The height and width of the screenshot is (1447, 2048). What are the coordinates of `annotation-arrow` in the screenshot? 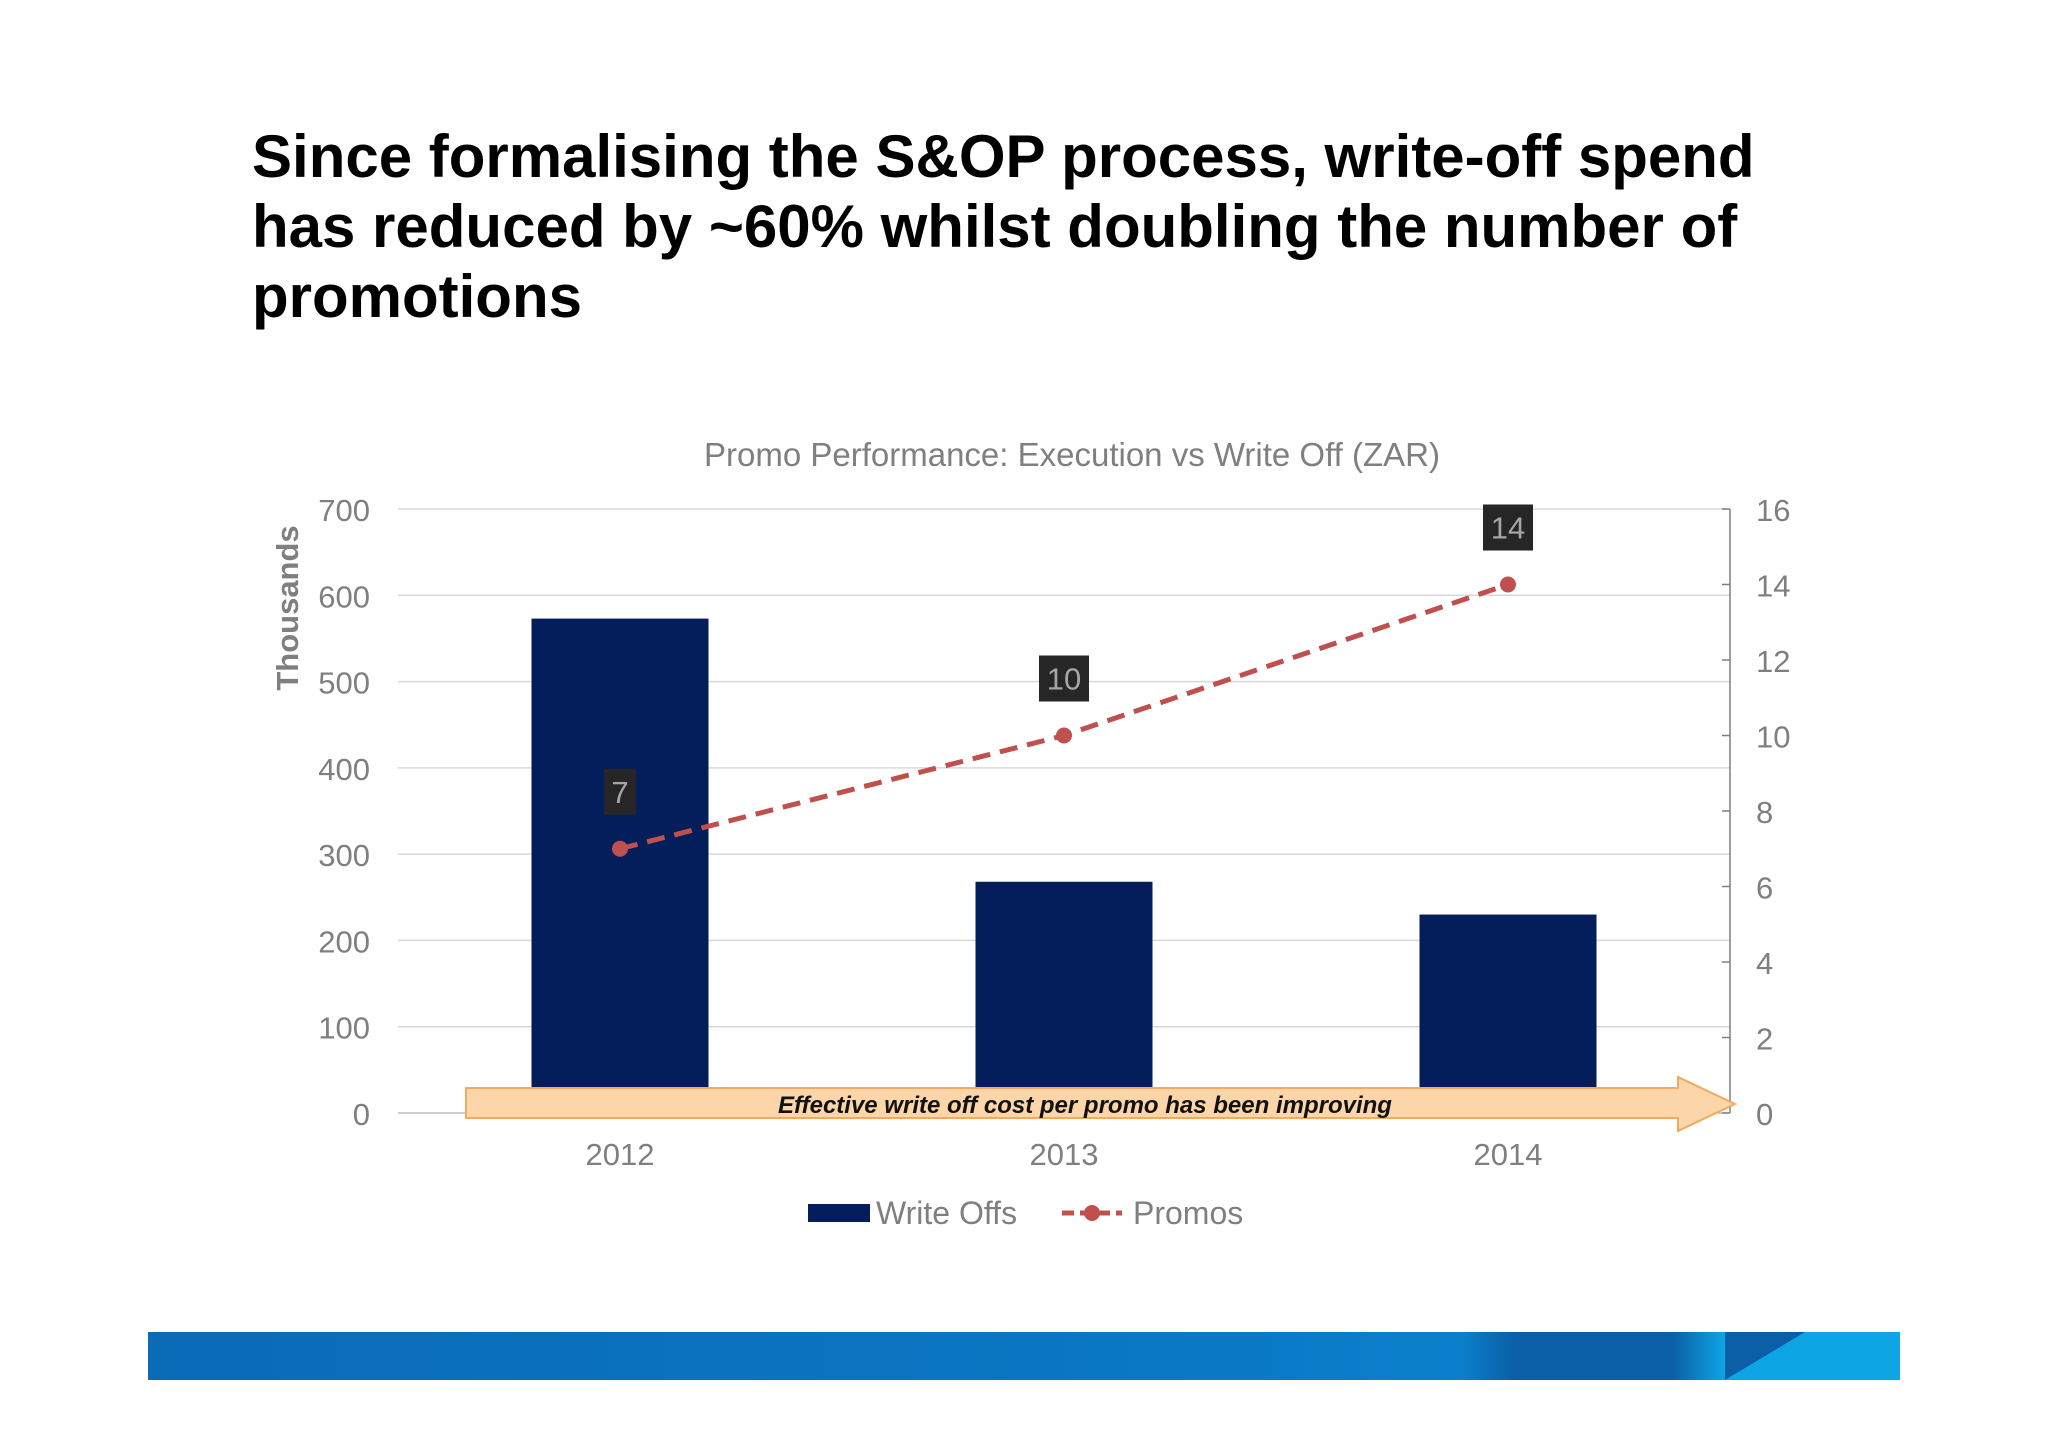 It's located at (1101, 1104).